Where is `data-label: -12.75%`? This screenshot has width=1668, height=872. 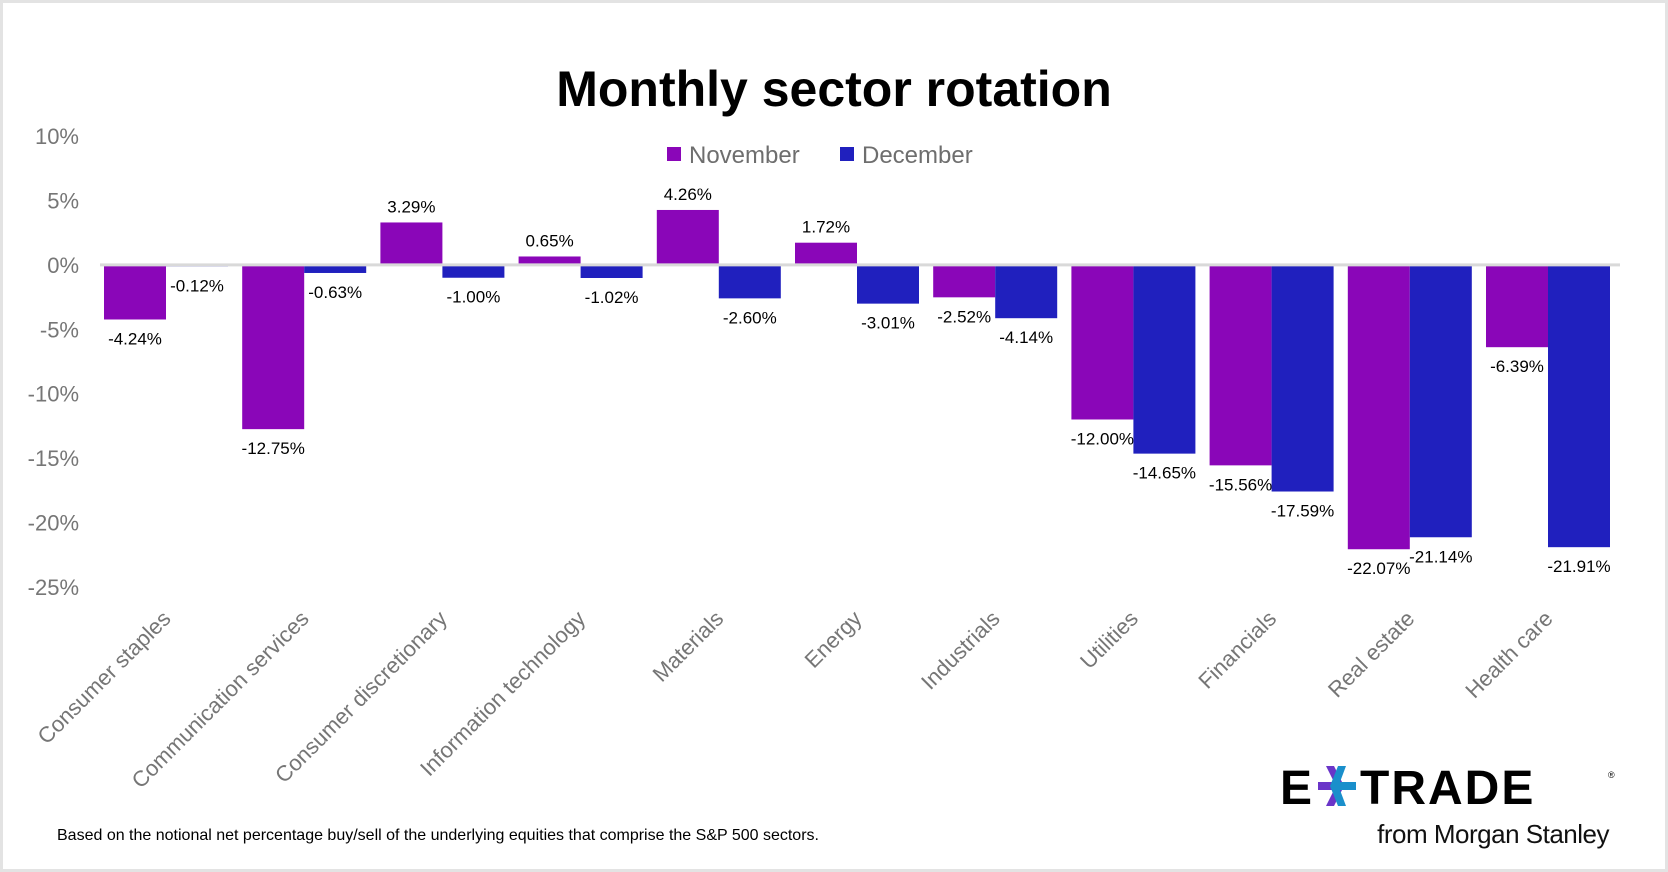
data-label: -12.75% is located at coordinates (273, 448).